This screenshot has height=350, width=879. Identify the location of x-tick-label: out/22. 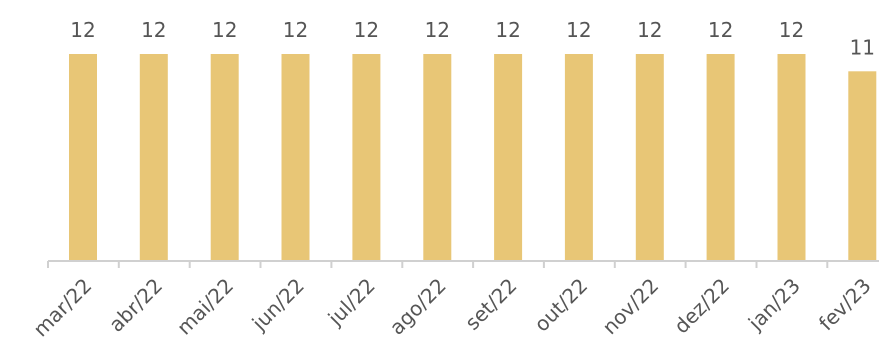
(560, 304).